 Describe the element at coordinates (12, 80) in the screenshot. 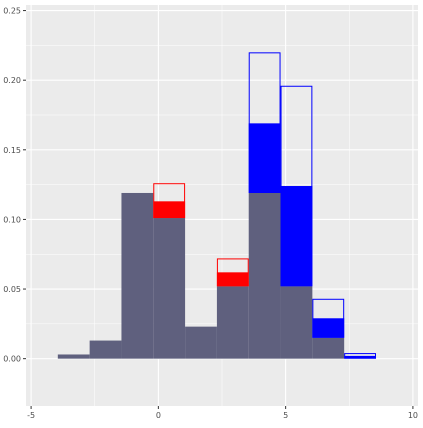

I see `y-tick-label: 0.20` at that location.